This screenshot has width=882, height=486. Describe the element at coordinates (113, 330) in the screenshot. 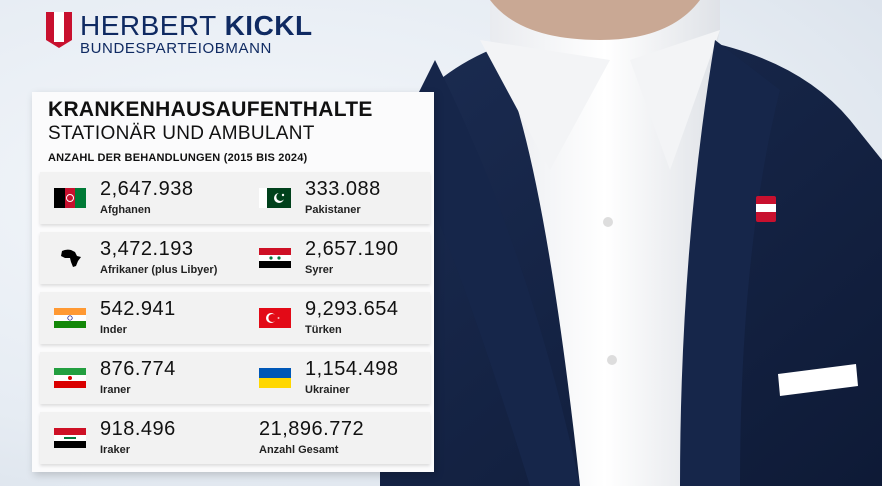

I see `stat-label: Inder` at that location.